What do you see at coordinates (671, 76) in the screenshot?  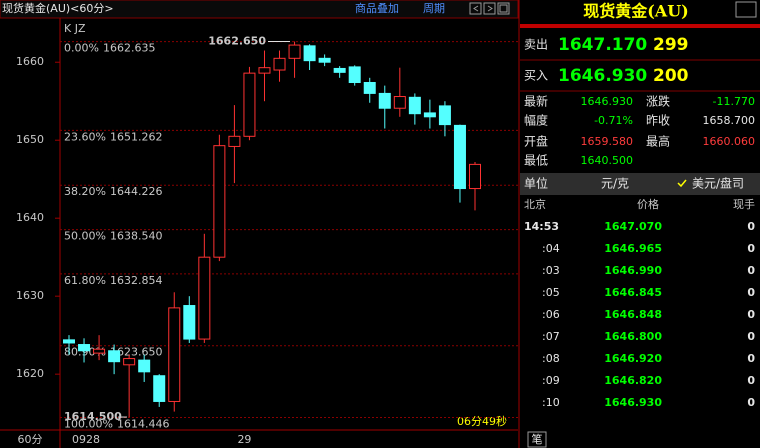 I see `buy-volume: 200` at bounding box center [671, 76].